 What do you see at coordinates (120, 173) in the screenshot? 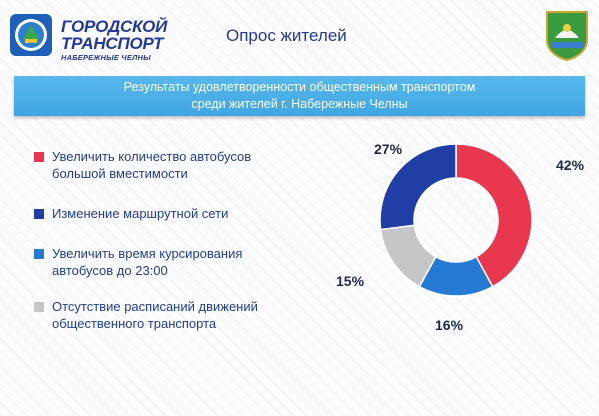
I see `legend-label-line-2: большой вместимости` at bounding box center [120, 173].